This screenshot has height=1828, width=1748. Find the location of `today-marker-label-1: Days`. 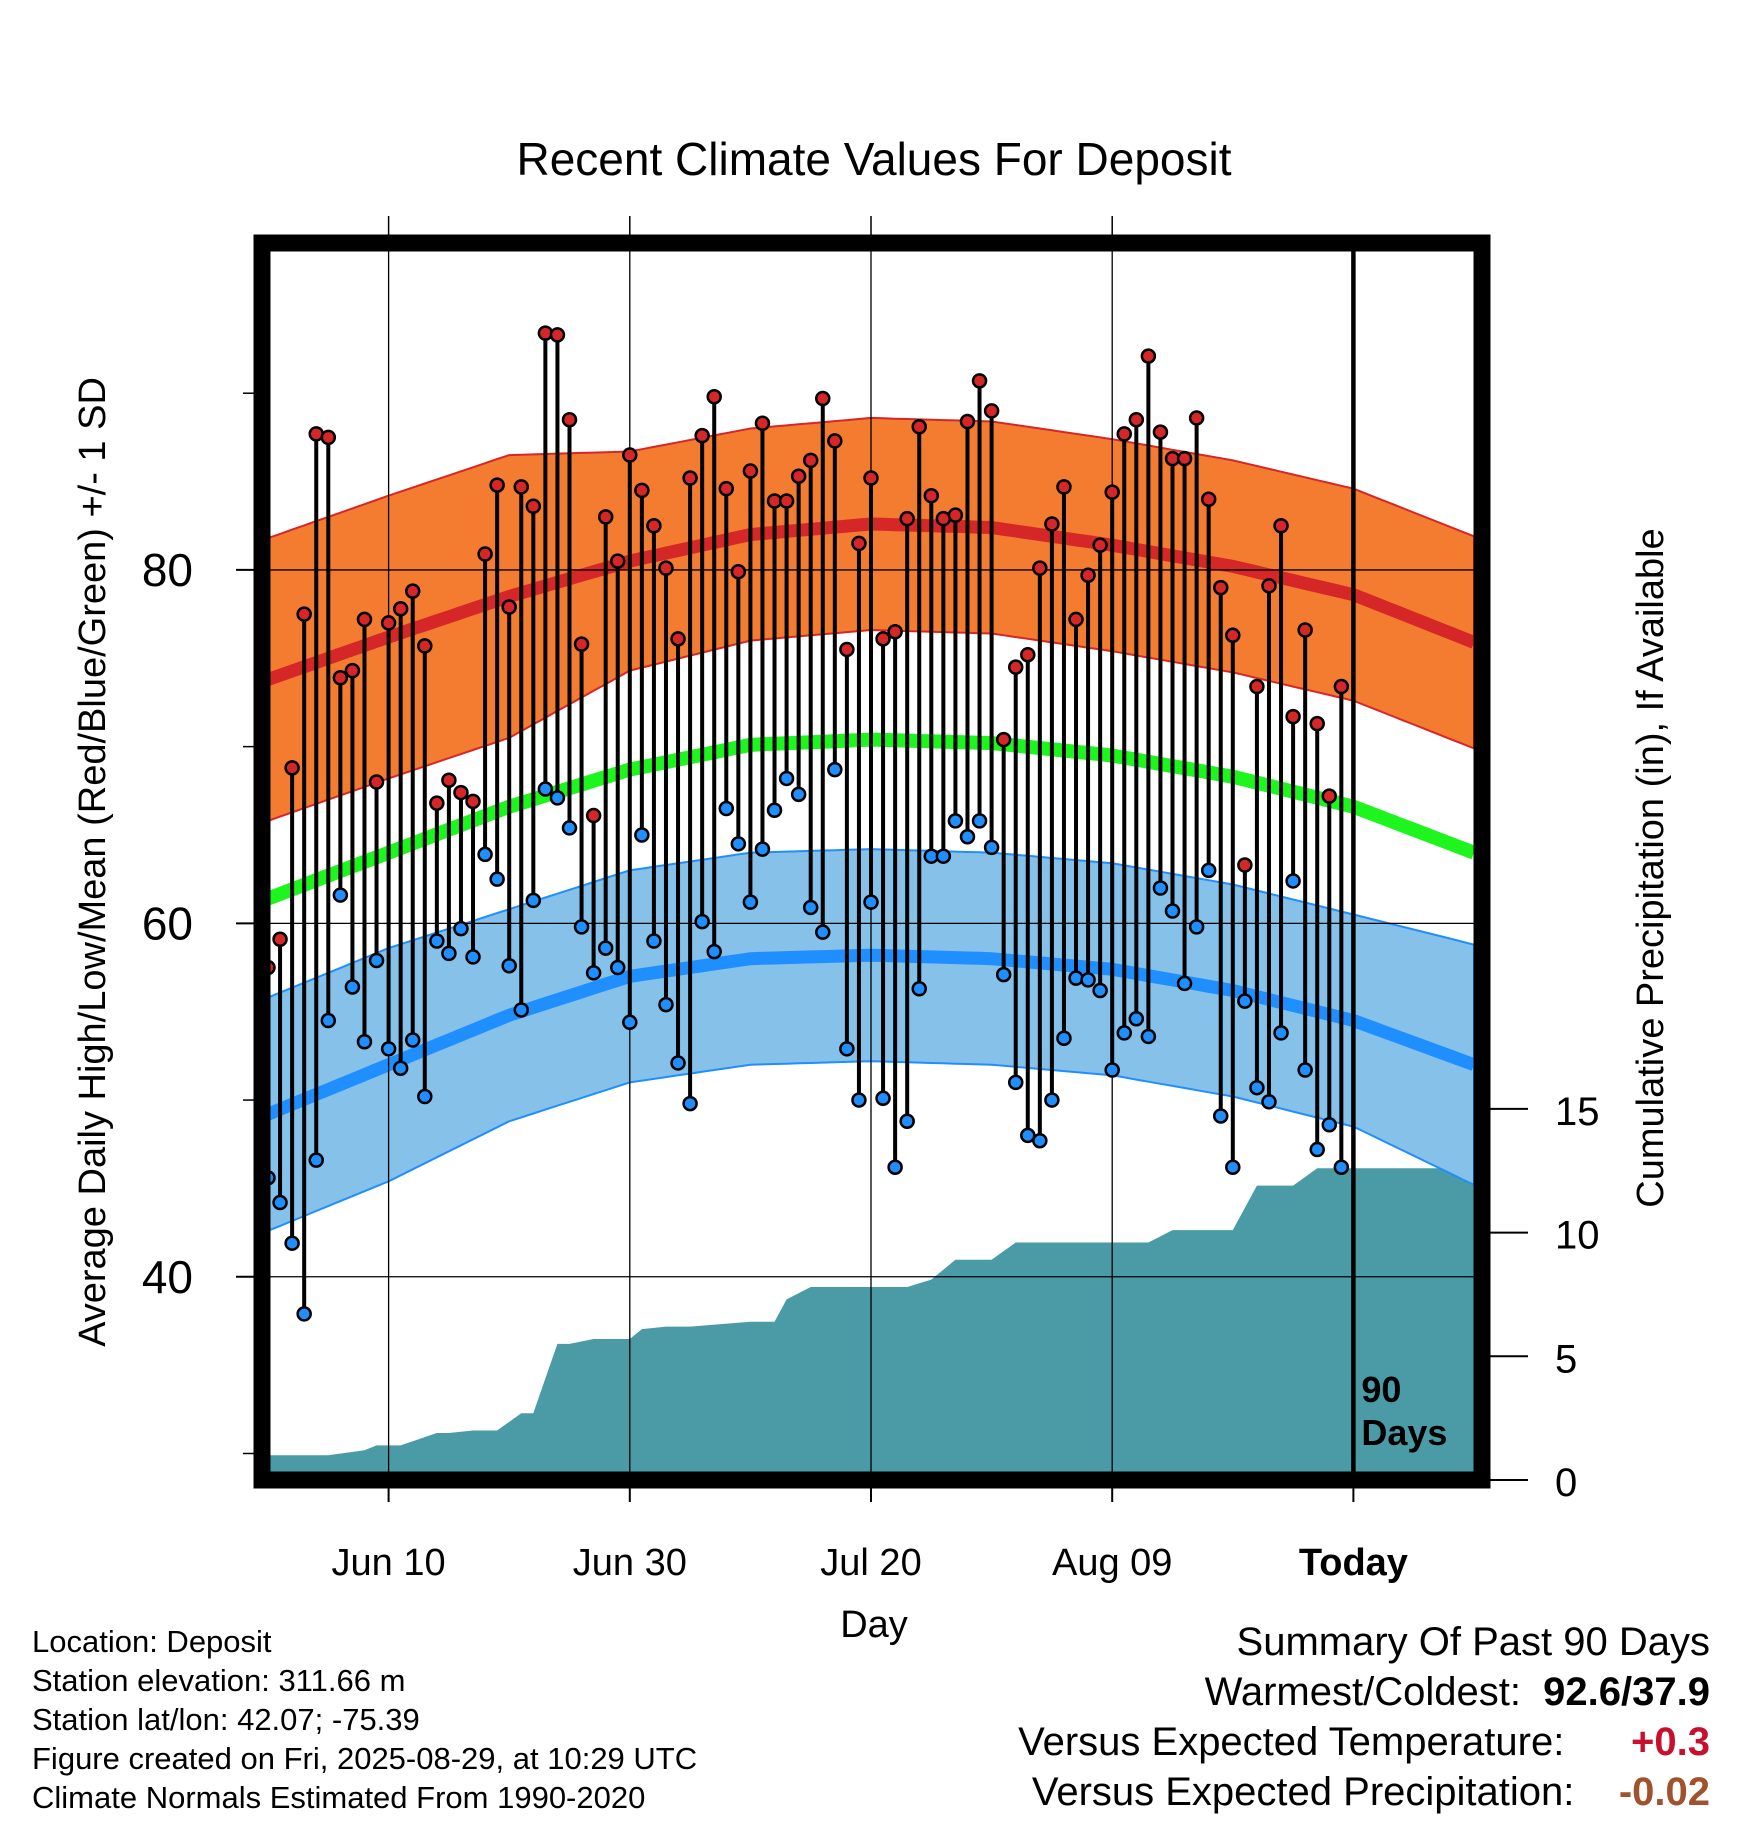

today-marker-label-1: Days is located at coordinates (1404, 1432).